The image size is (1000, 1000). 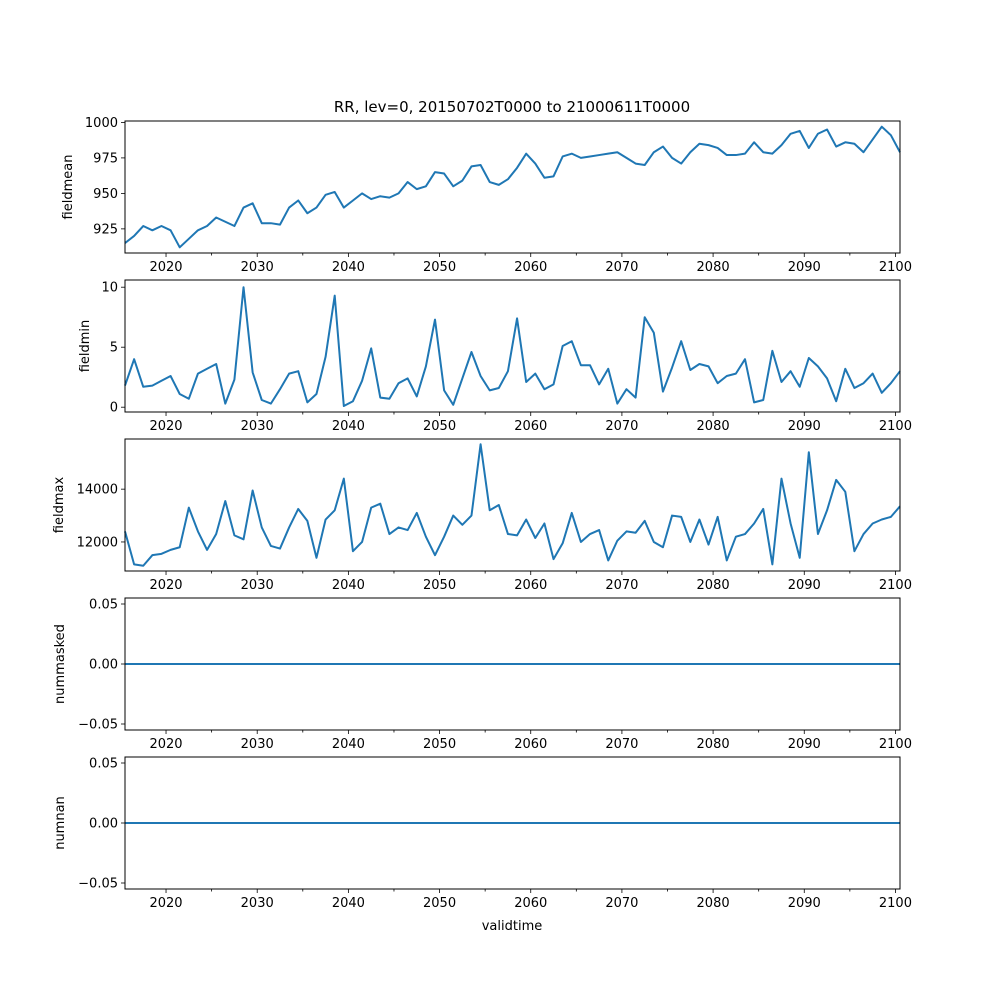 I want to click on fieldmax-series-line, so click(x=512, y=505).